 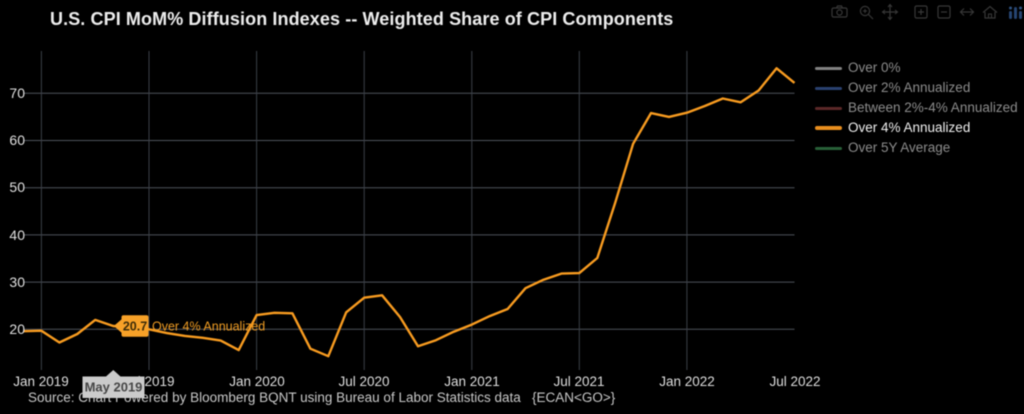 I want to click on svg-text: 20.7, so click(x=135, y=327).